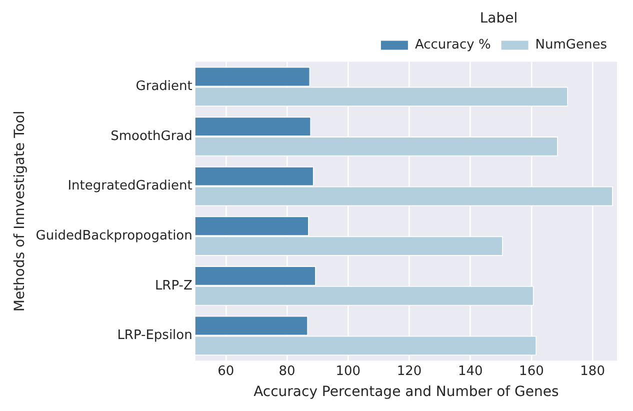  Describe the element at coordinates (130, 186) in the screenshot. I see `y-tick-label: IntegratedGradient` at that location.